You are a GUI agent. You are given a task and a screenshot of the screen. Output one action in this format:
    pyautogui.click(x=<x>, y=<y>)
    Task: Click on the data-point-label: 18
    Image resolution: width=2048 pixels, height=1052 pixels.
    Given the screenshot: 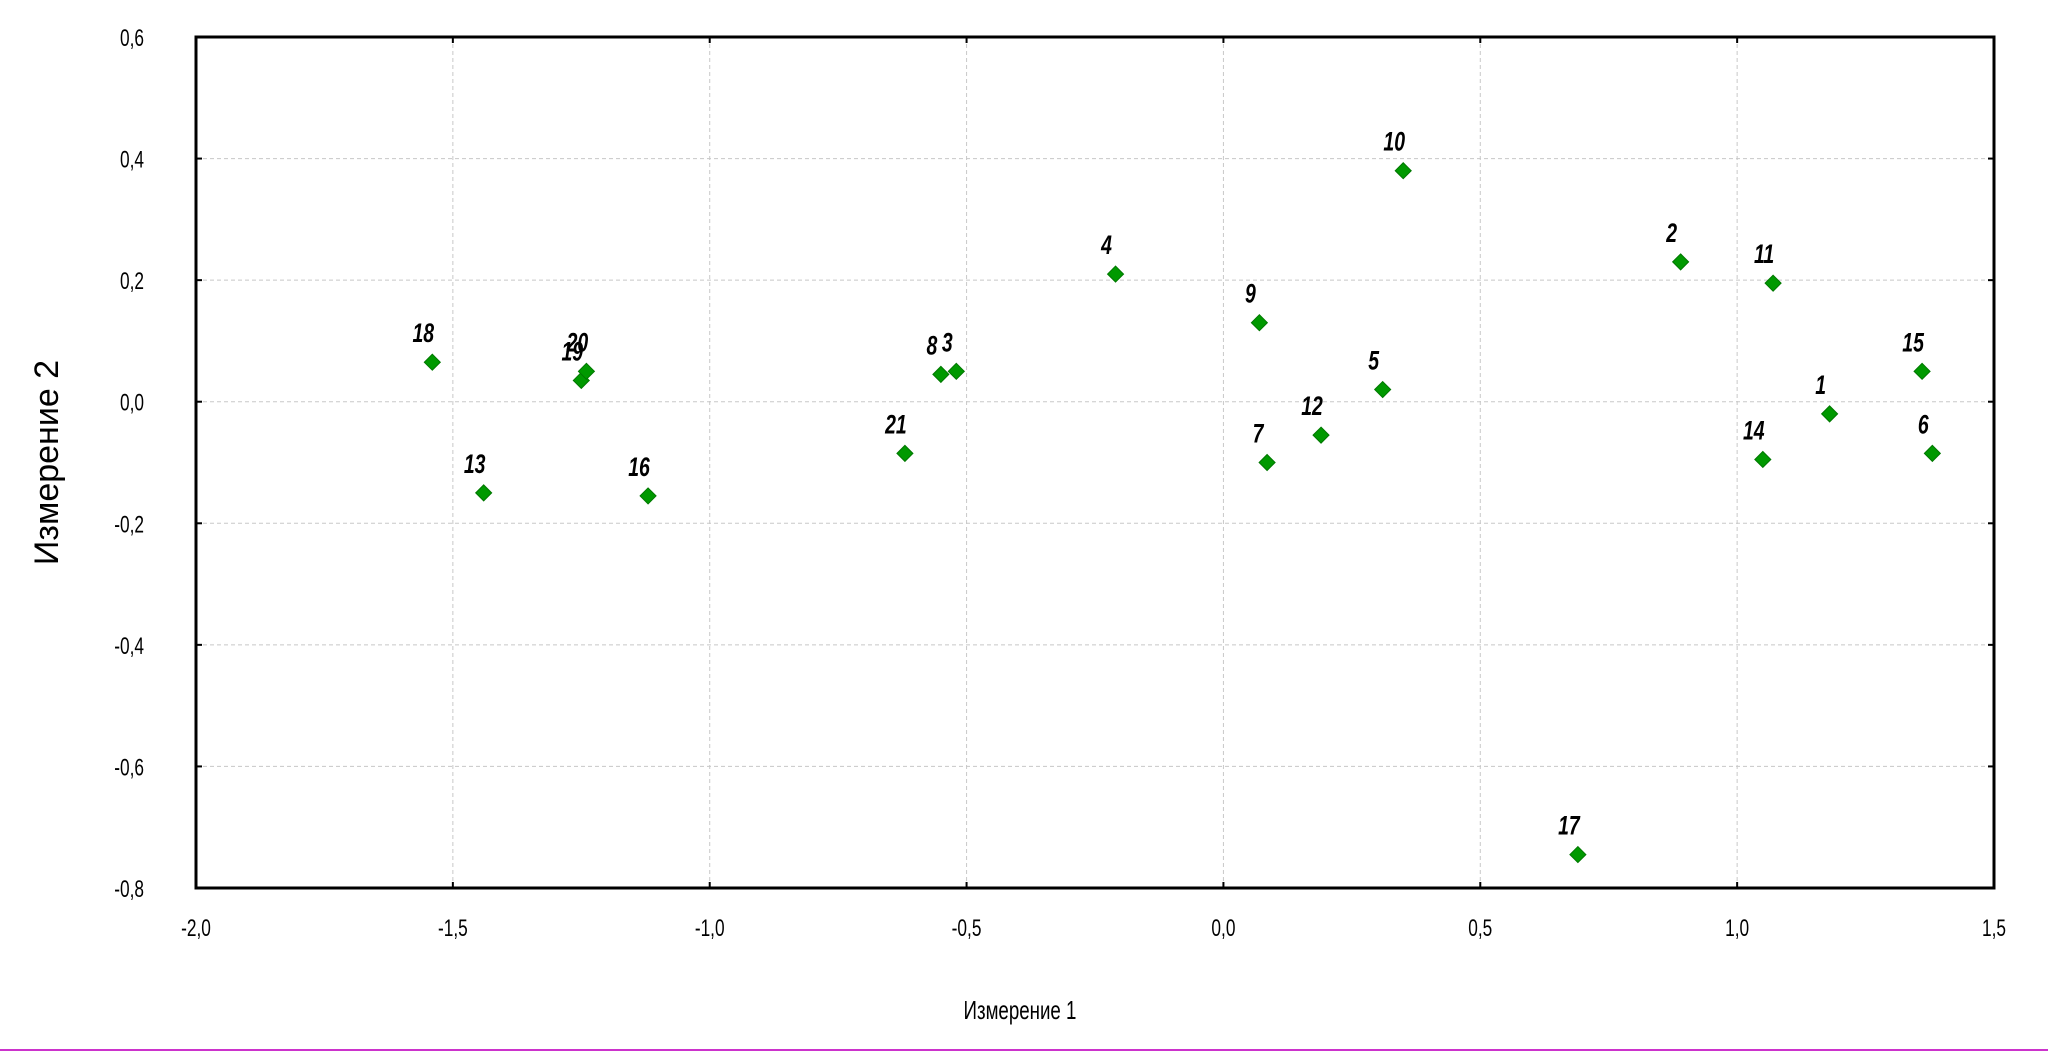 What is the action you would take?
    pyautogui.click(x=423, y=333)
    